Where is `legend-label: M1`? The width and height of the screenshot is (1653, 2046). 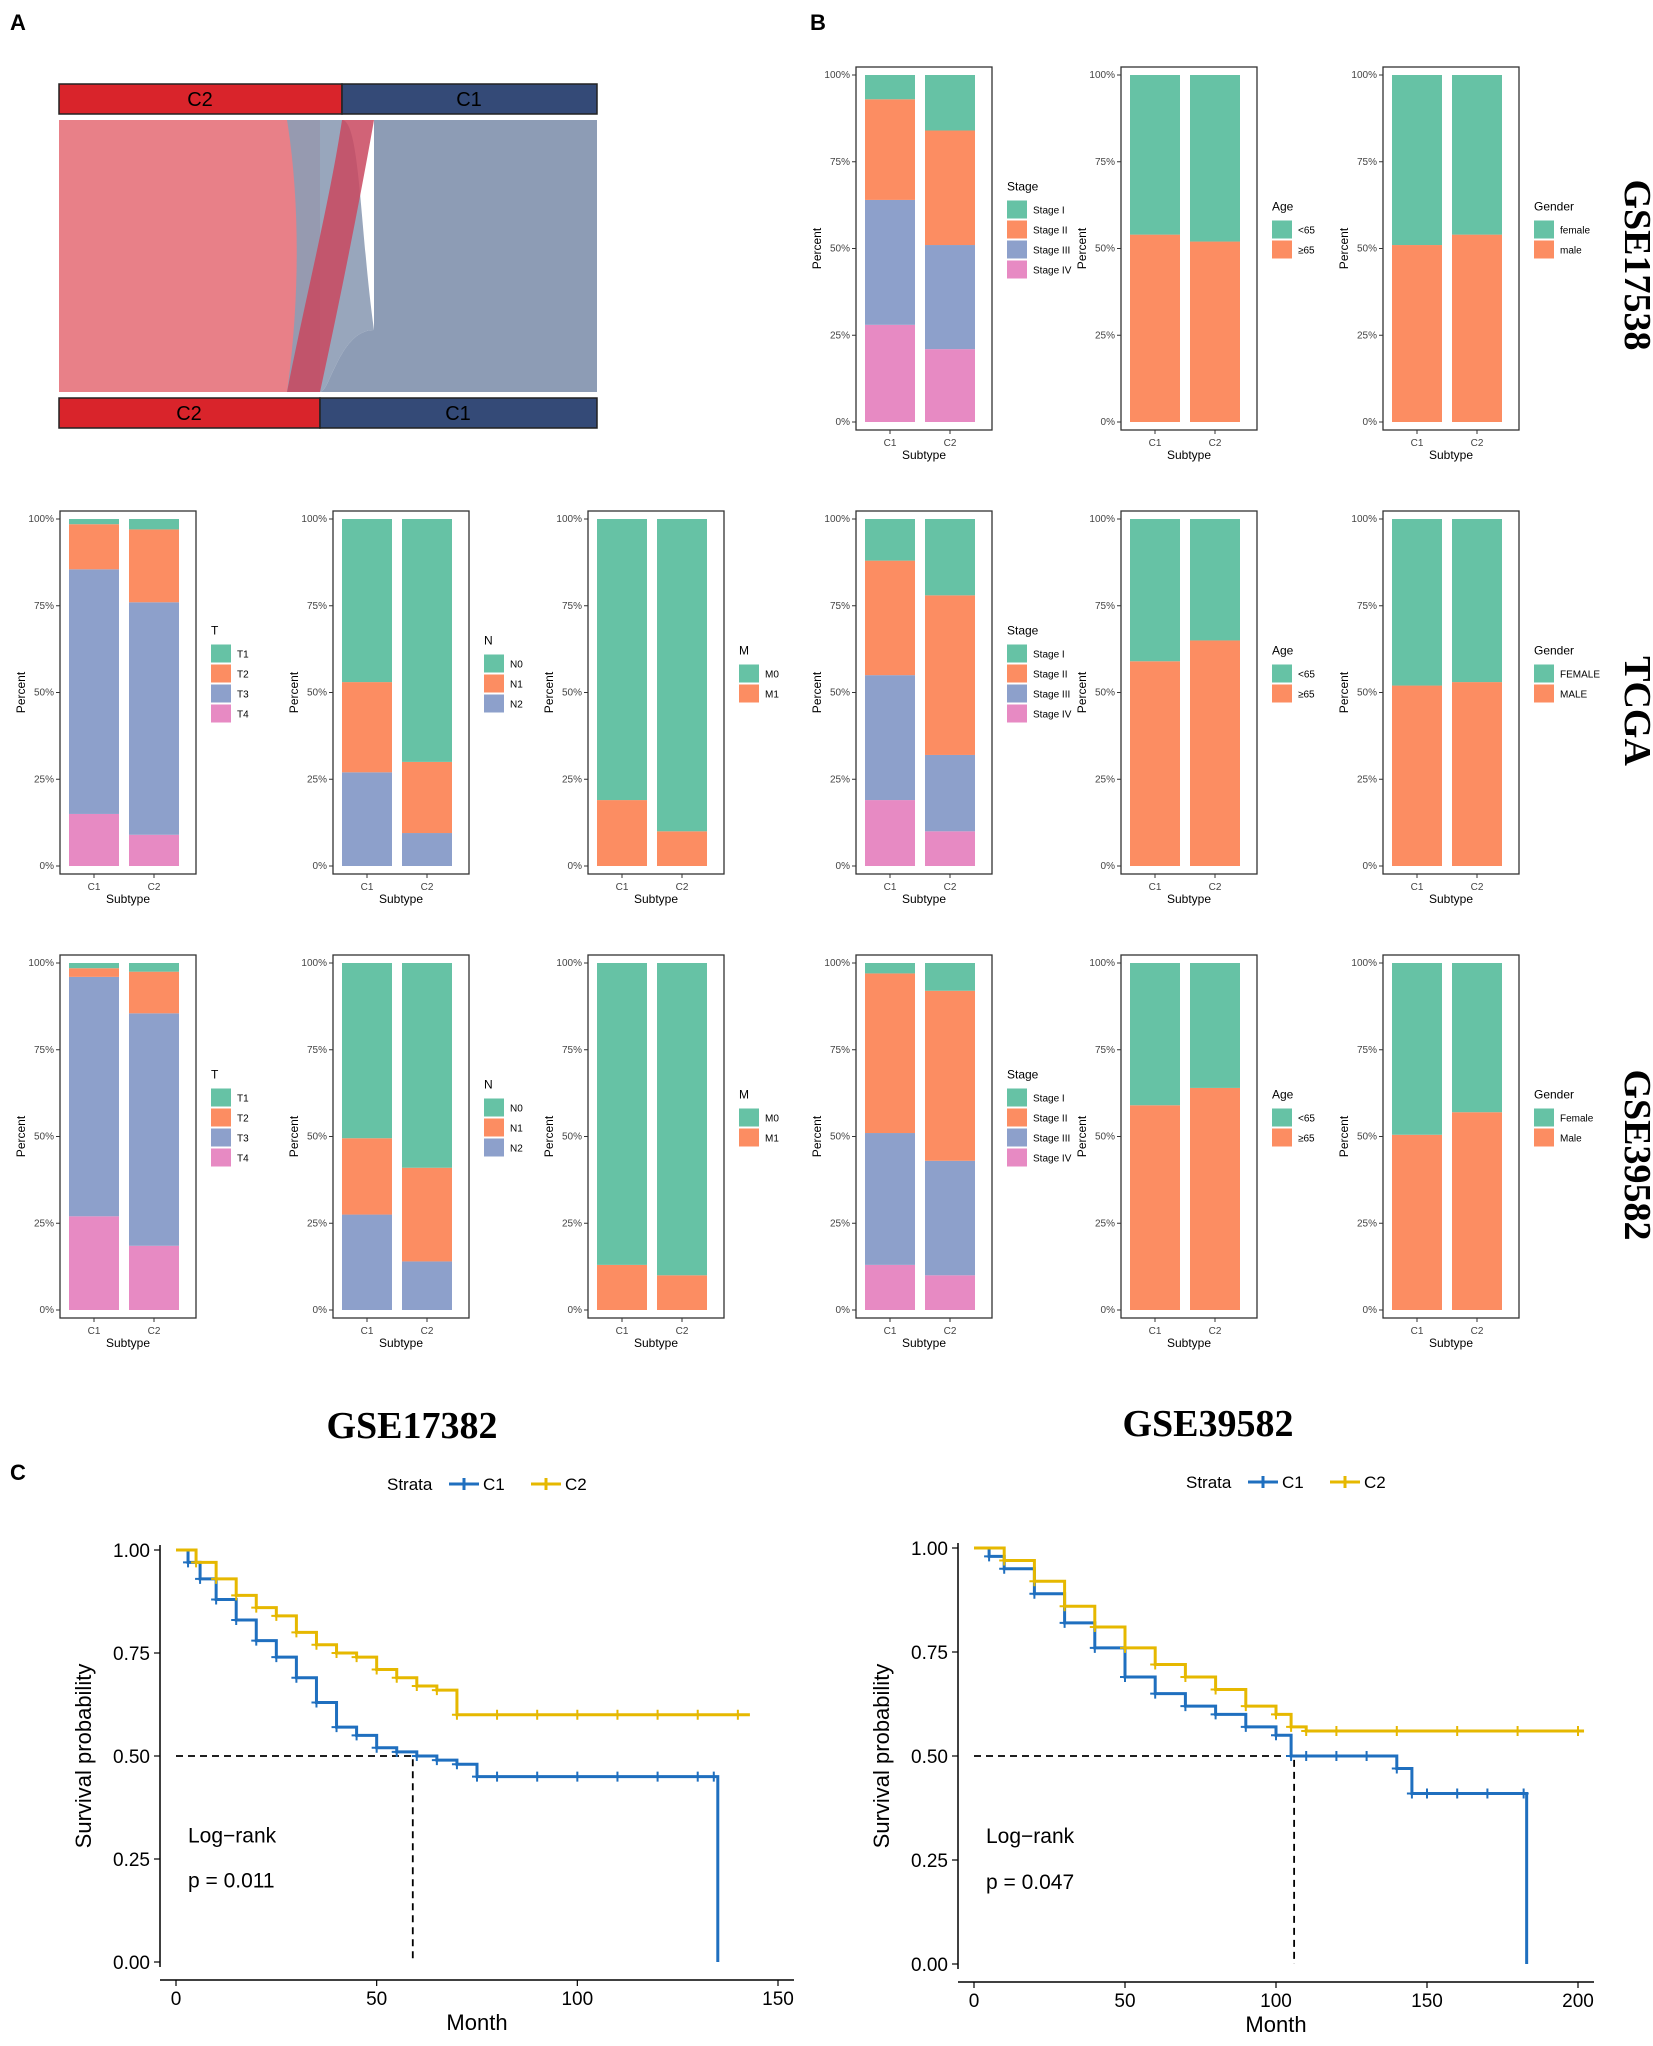 legend-label: M1 is located at coordinates (772, 1139).